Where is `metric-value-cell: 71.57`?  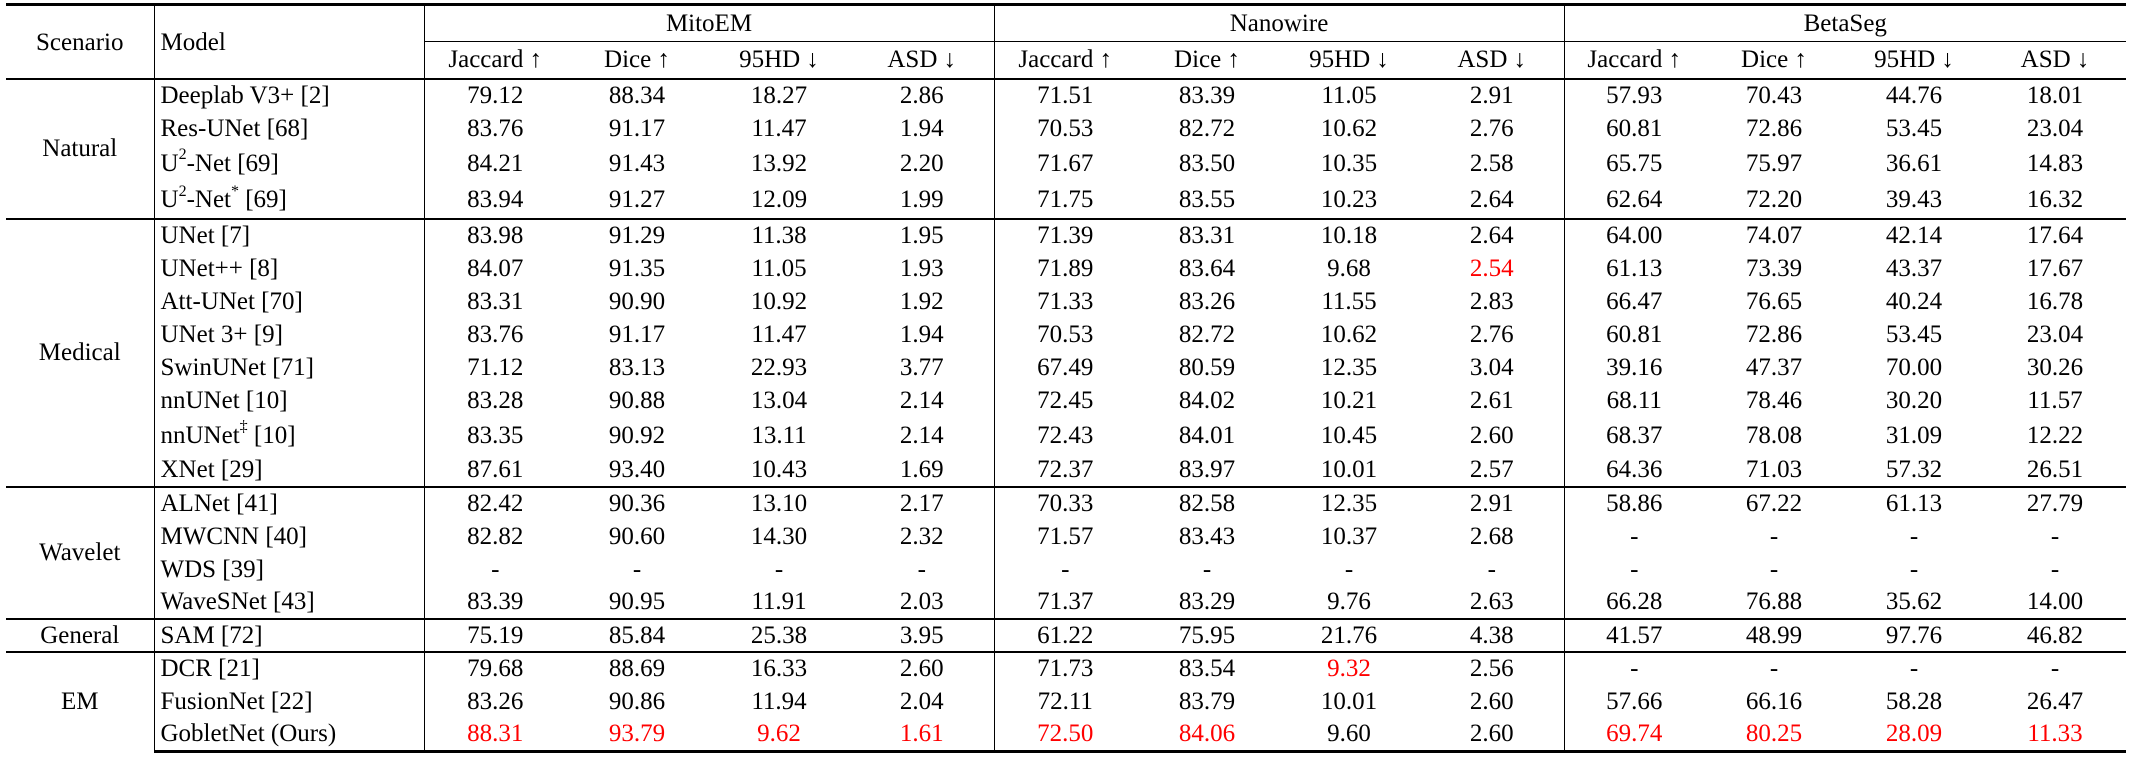
metric-value-cell: 71.57 is located at coordinates (1065, 536).